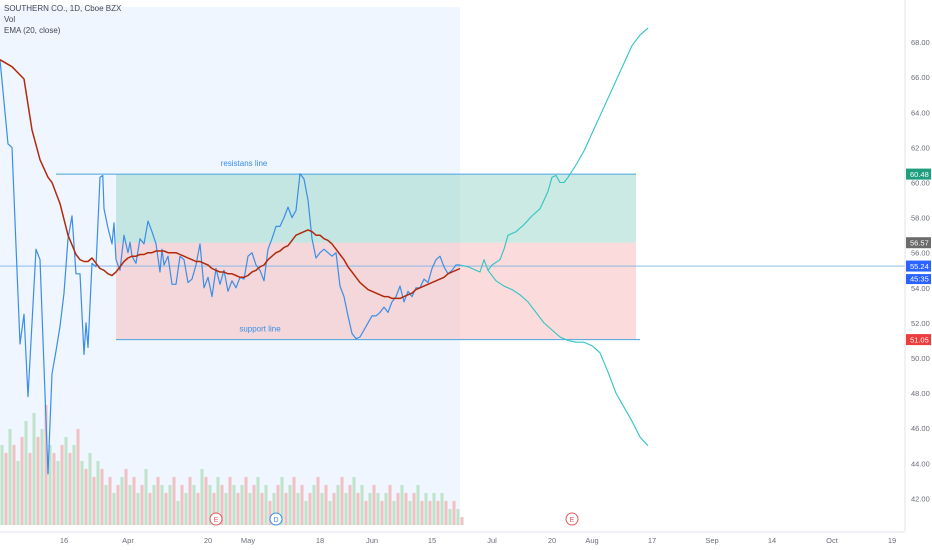 The width and height of the screenshot is (932, 550). I want to click on price-axis-tick: 64.00, so click(920, 112).